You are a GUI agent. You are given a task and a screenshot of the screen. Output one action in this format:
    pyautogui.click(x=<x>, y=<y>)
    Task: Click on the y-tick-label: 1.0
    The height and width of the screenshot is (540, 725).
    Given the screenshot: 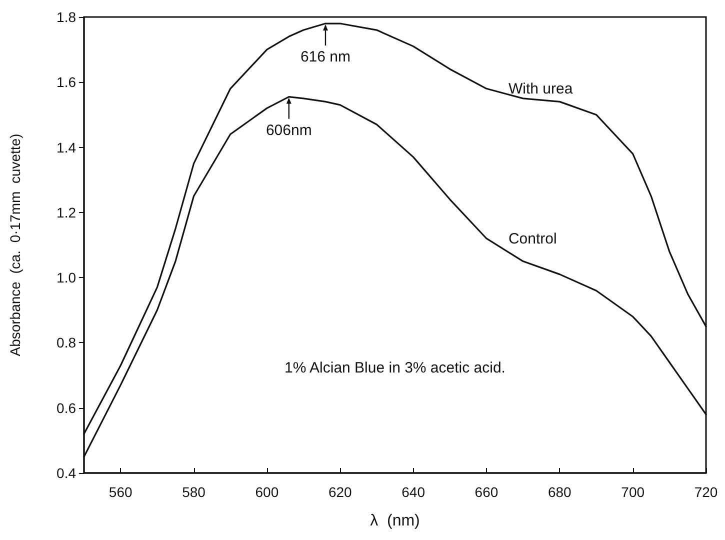 What is the action you would take?
    pyautogui.click(x=66, y=278)
    